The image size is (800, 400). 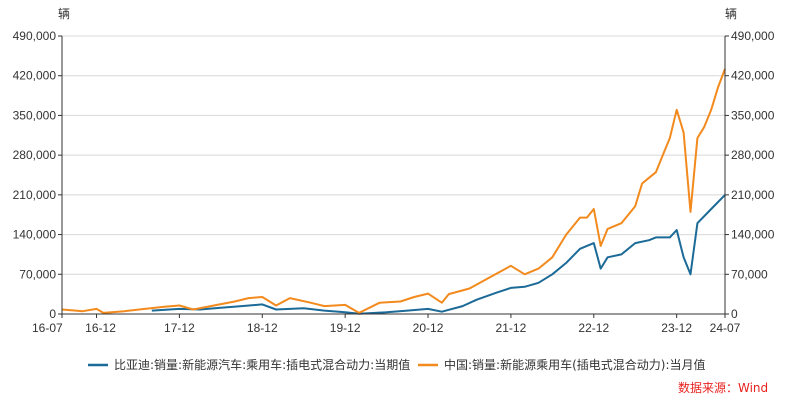 What do you see at coordinates (35, 155) in the screenshot?
I see `left-y-tick-label: 280,000` at bounding box center [35, 155].